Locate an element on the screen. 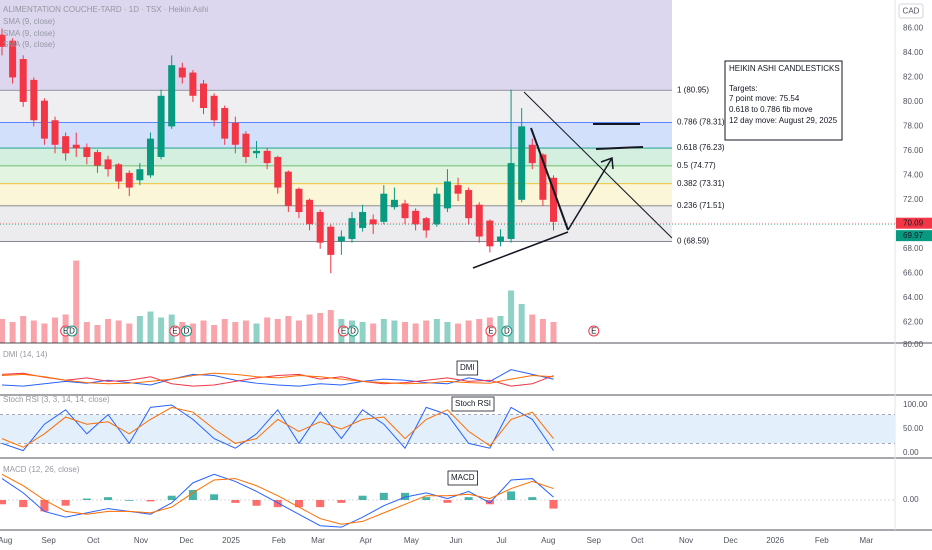 This screenshot has height=550, width=932. pane-tag-box is located at coordinates (467, 368).